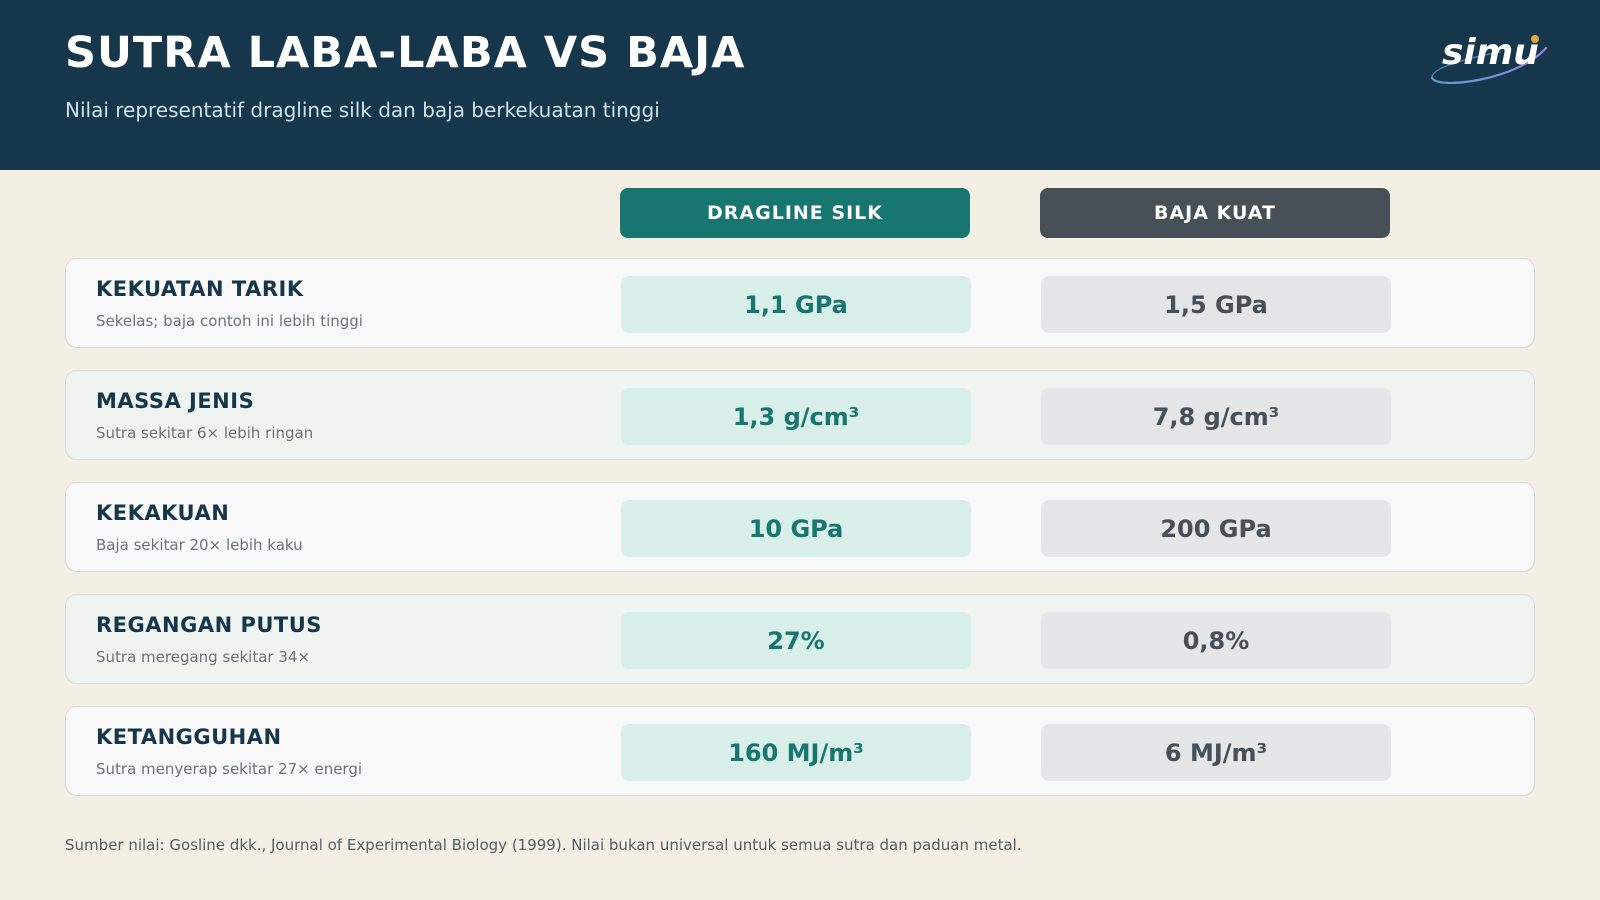 The image size is (1600, 900). I want to click on silk-value: 27%, so click(796, 640).